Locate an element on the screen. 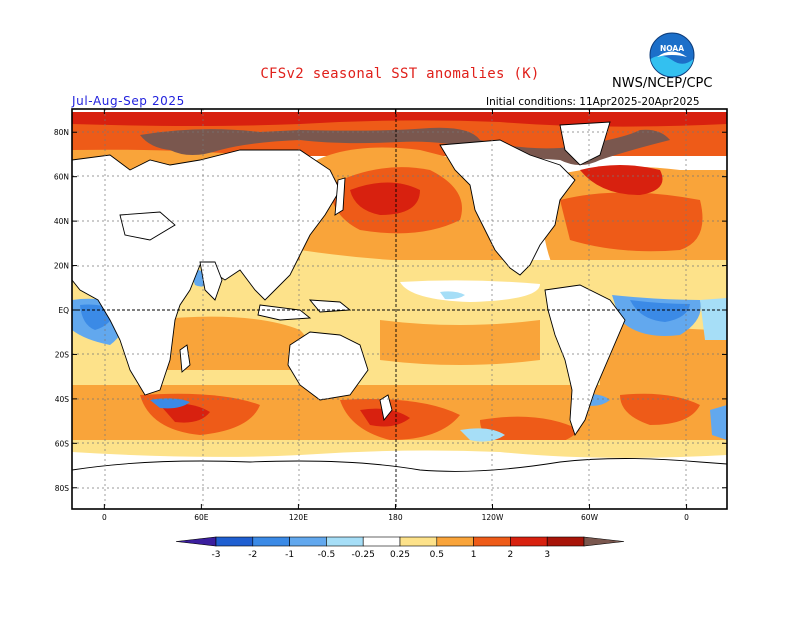 The width and height of the screenshot is (800, 618). lon-label: 120E is located at coordinates (298, 517).